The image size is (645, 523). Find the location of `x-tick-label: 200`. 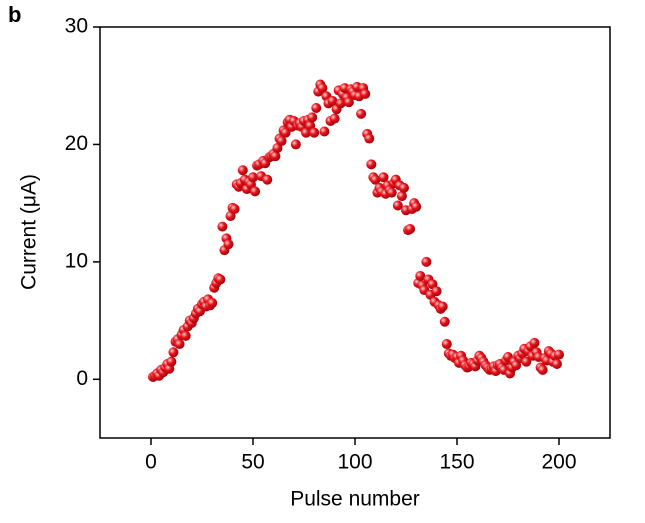

x-tick-label: 200 is located at coordinates (558, 462).